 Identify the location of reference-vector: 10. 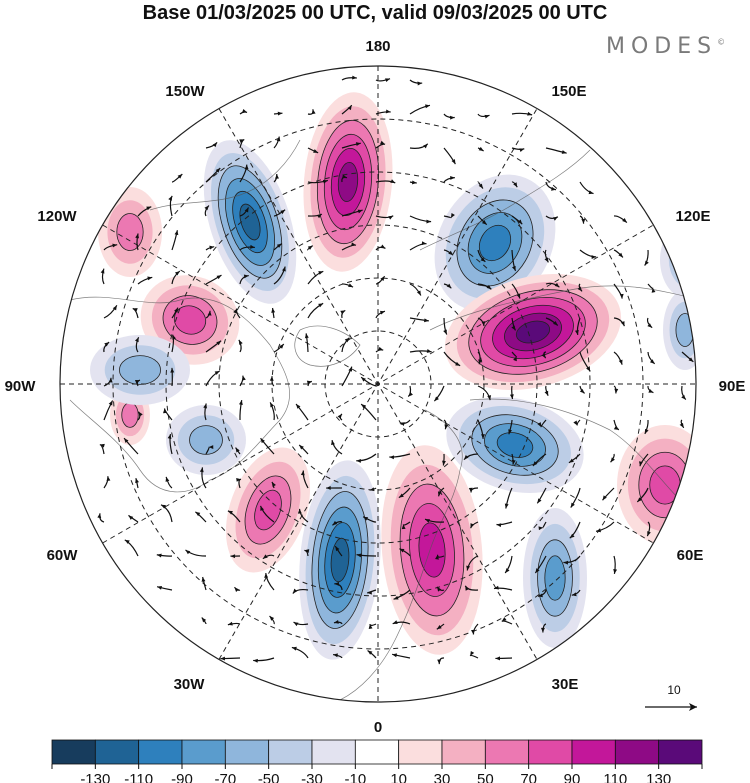
(671, 697).